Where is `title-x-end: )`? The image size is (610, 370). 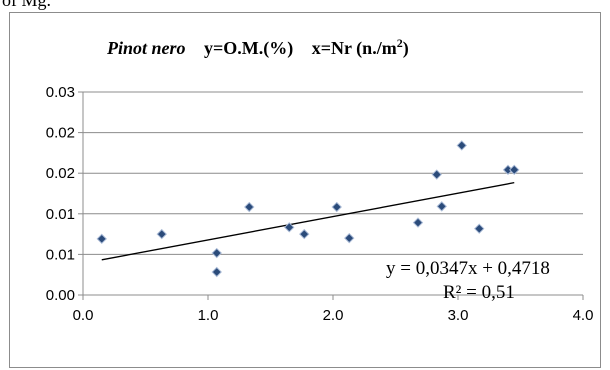
title-x-end: ) is located at coordinates (406, 48).